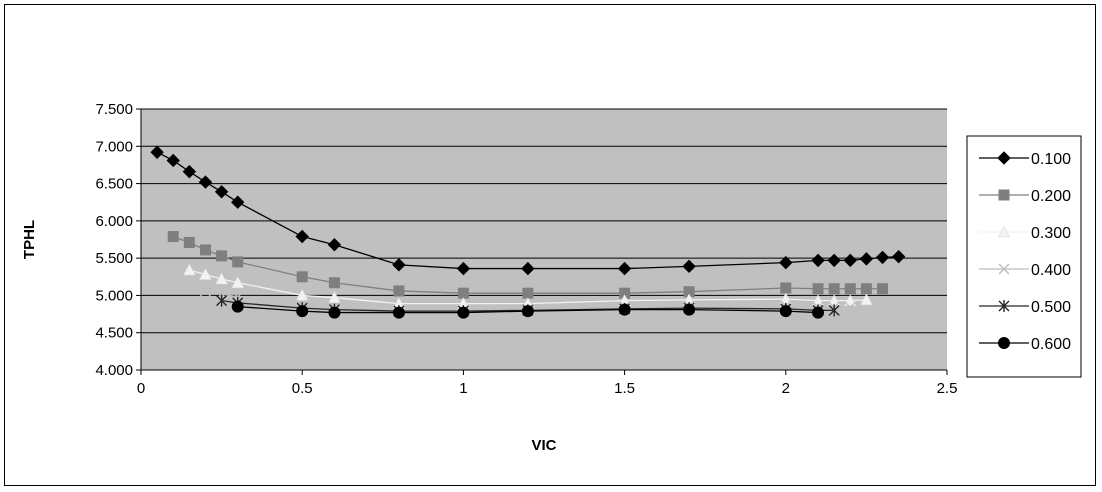 Image resolution: width=1102 pixels, height=492 pixels. I want to click on y-tick-label: 4.000, so click(114, 370).